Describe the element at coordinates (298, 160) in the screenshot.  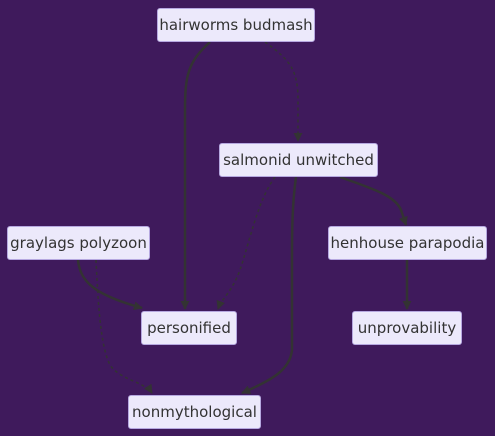
I see `node-salmonid-unwitched: salmonid unwitched` at that location.